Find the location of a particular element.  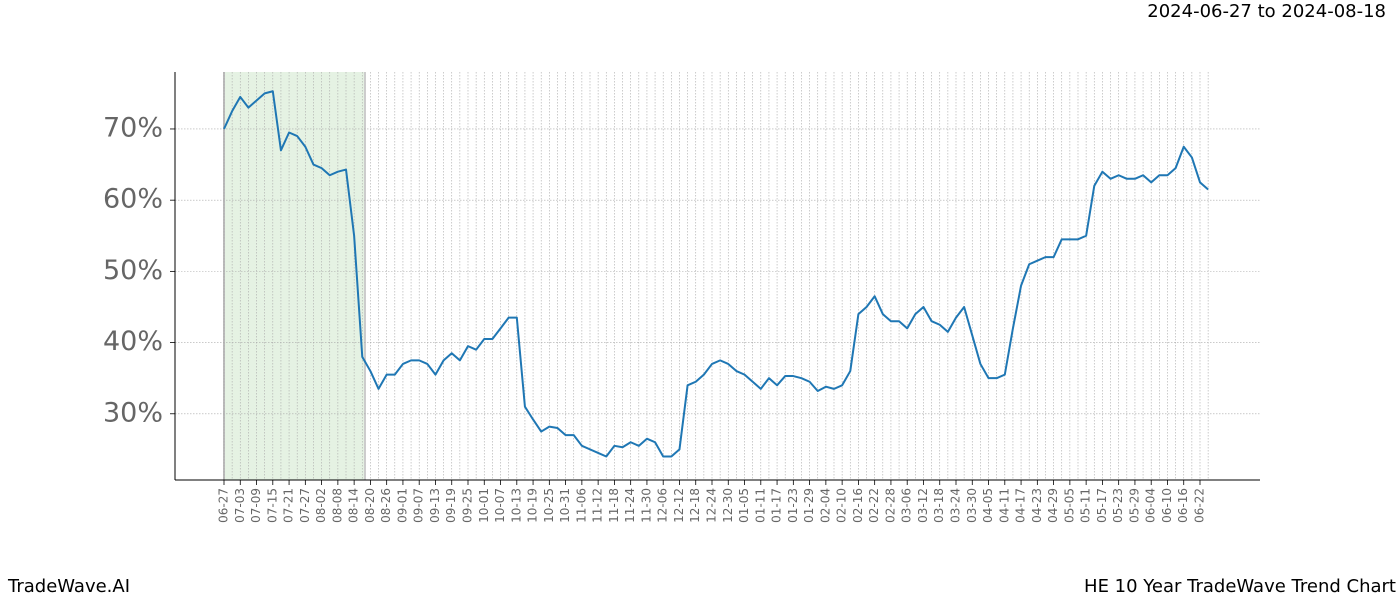

x-tick-label: 06-04 is located at coordinates (1151, 505).